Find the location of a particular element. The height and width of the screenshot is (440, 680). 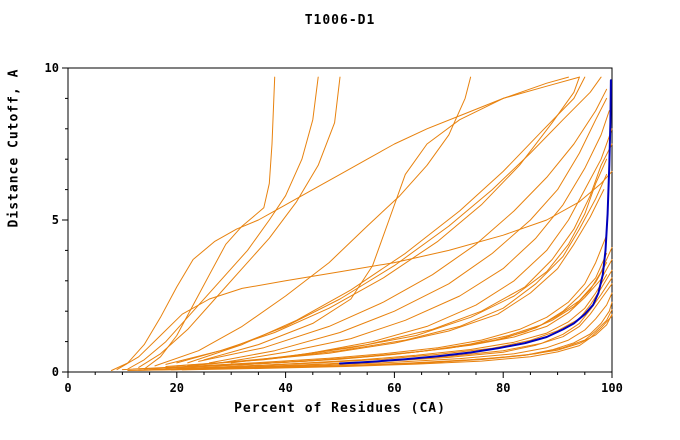

y-tick-label: 10 is located at coordinates (52, 68).